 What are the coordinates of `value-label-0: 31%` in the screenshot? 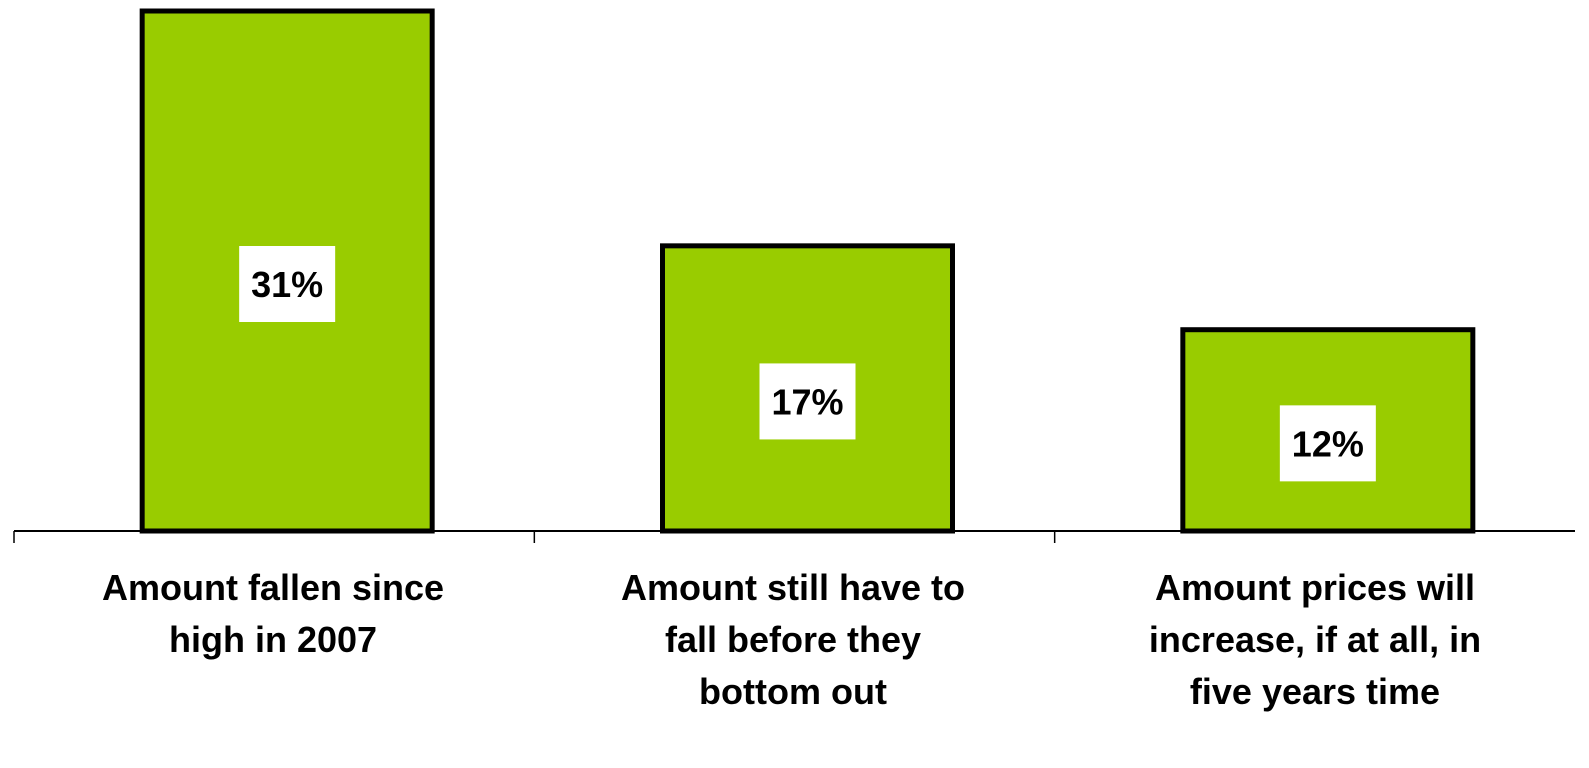 It's located at (287, 284).